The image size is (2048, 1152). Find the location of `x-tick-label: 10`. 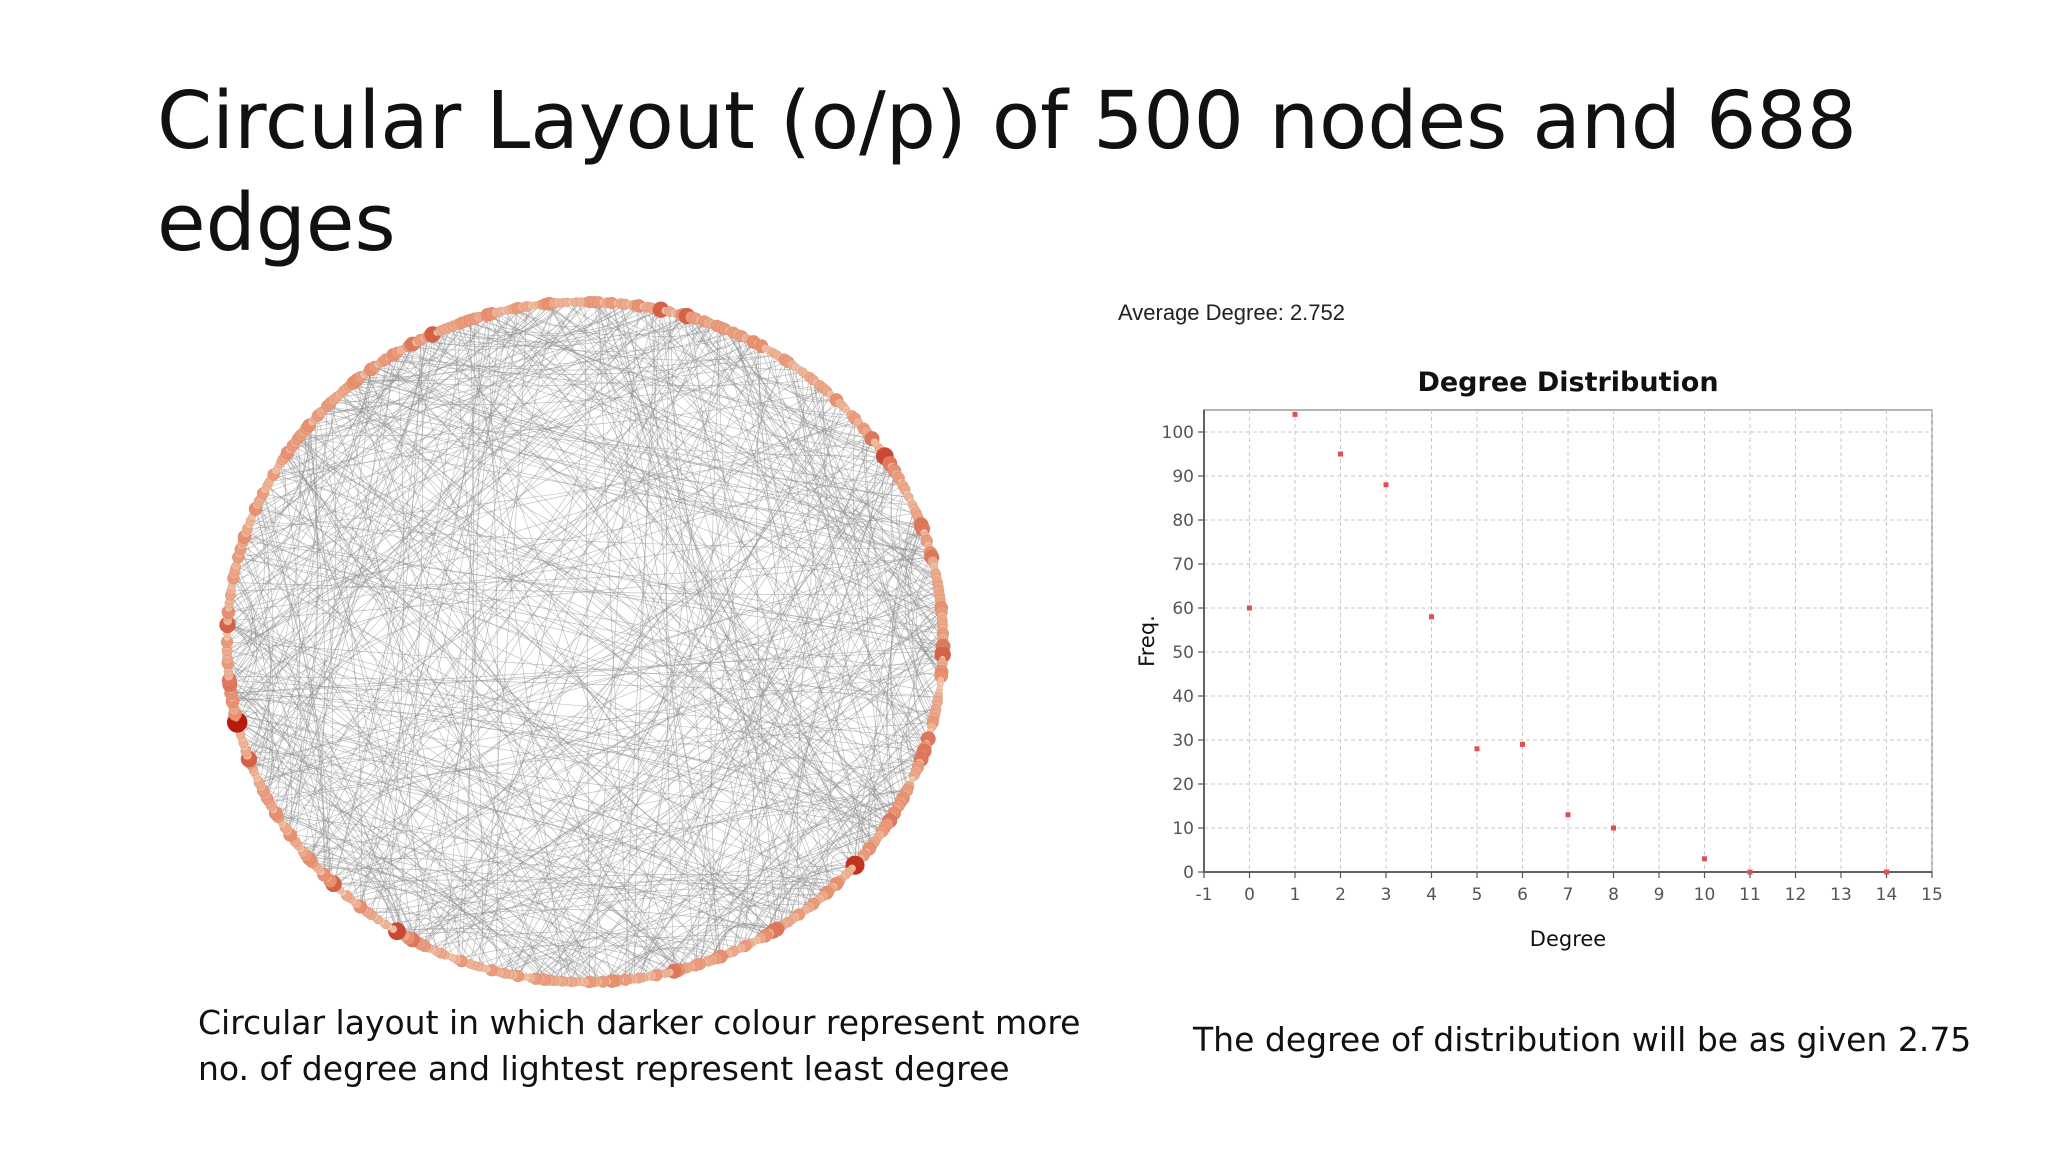

x-tick-label: 10 is located at coordinates (1705, 895).